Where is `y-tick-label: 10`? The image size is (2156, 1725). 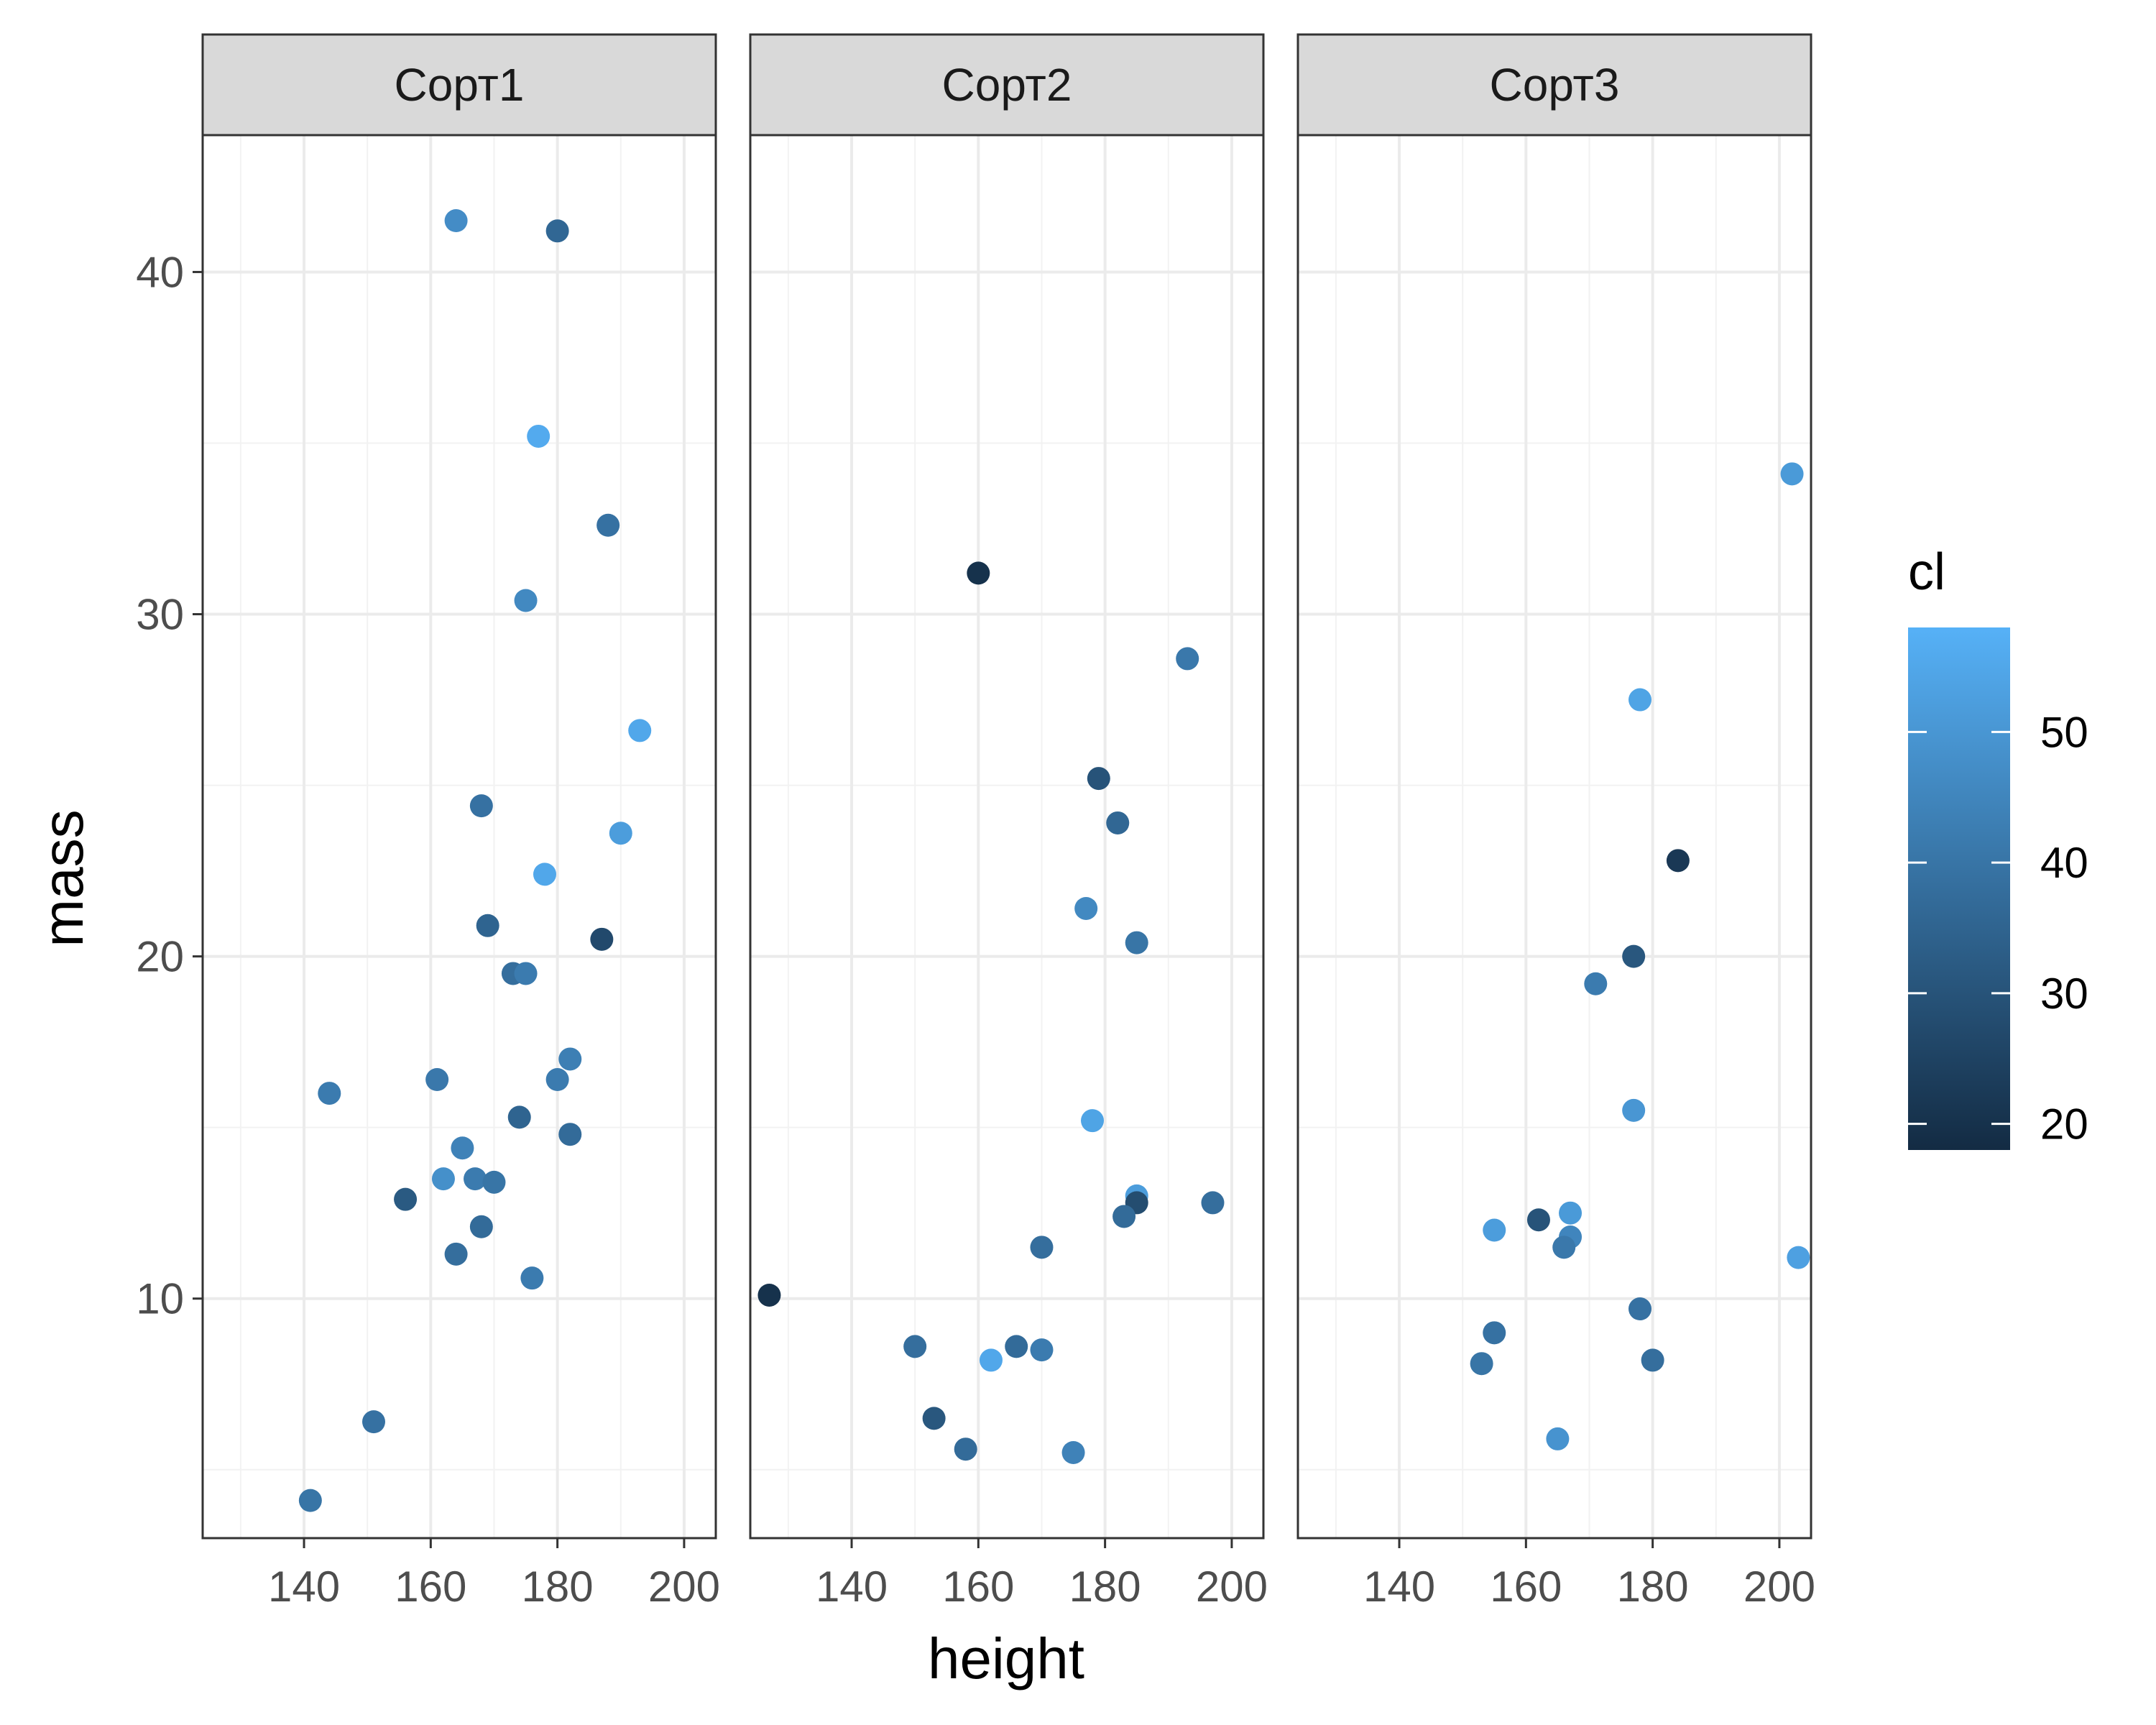 y-tick-label: 10 is located at coordinates (160, 1299).